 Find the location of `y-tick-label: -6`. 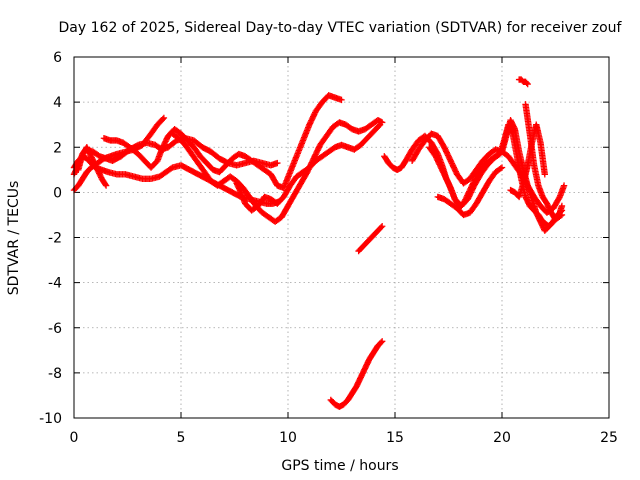

y-tick-label: -6 is located at coordinates (55, 329).